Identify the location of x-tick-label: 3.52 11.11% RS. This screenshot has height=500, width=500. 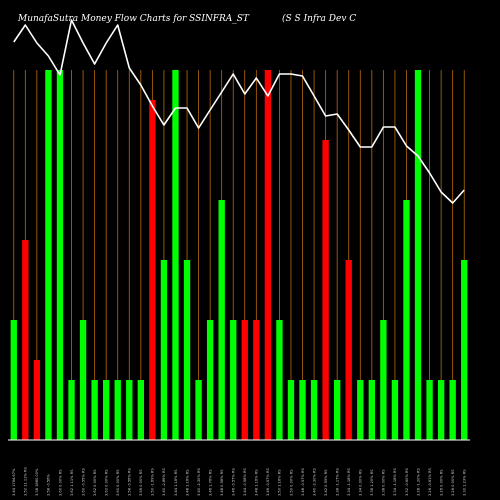
(26, 481).